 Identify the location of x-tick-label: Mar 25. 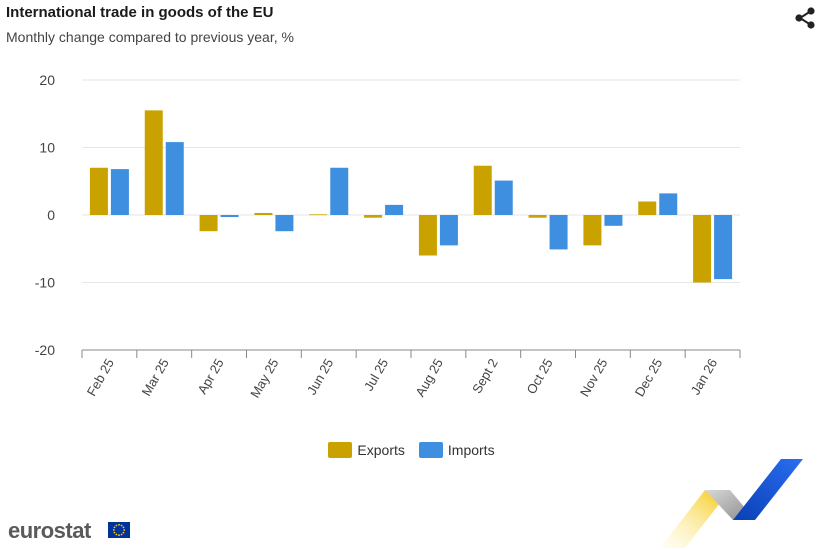
(155, 377).